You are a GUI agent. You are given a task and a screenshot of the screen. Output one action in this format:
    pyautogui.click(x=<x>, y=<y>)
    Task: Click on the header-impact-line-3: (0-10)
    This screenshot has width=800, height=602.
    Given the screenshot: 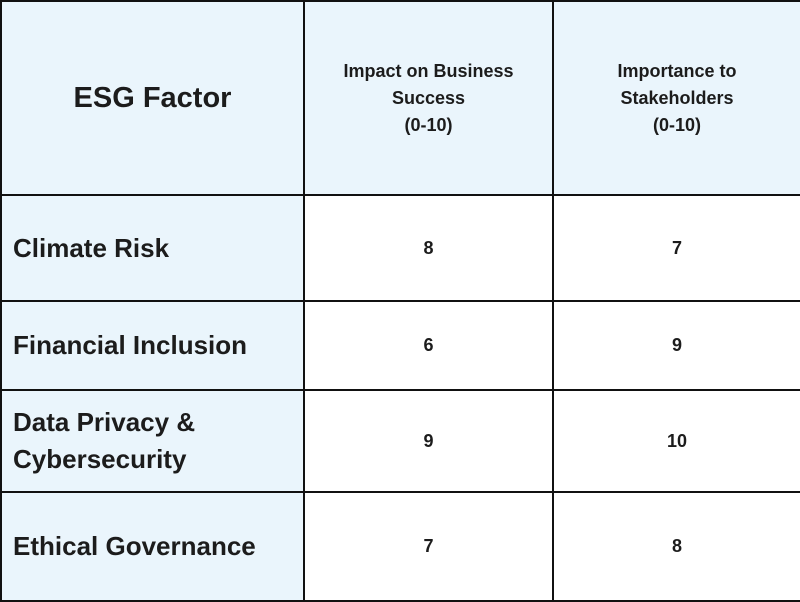 What is the action you would take?
    pyautogui.click(x=428, y=124)
    